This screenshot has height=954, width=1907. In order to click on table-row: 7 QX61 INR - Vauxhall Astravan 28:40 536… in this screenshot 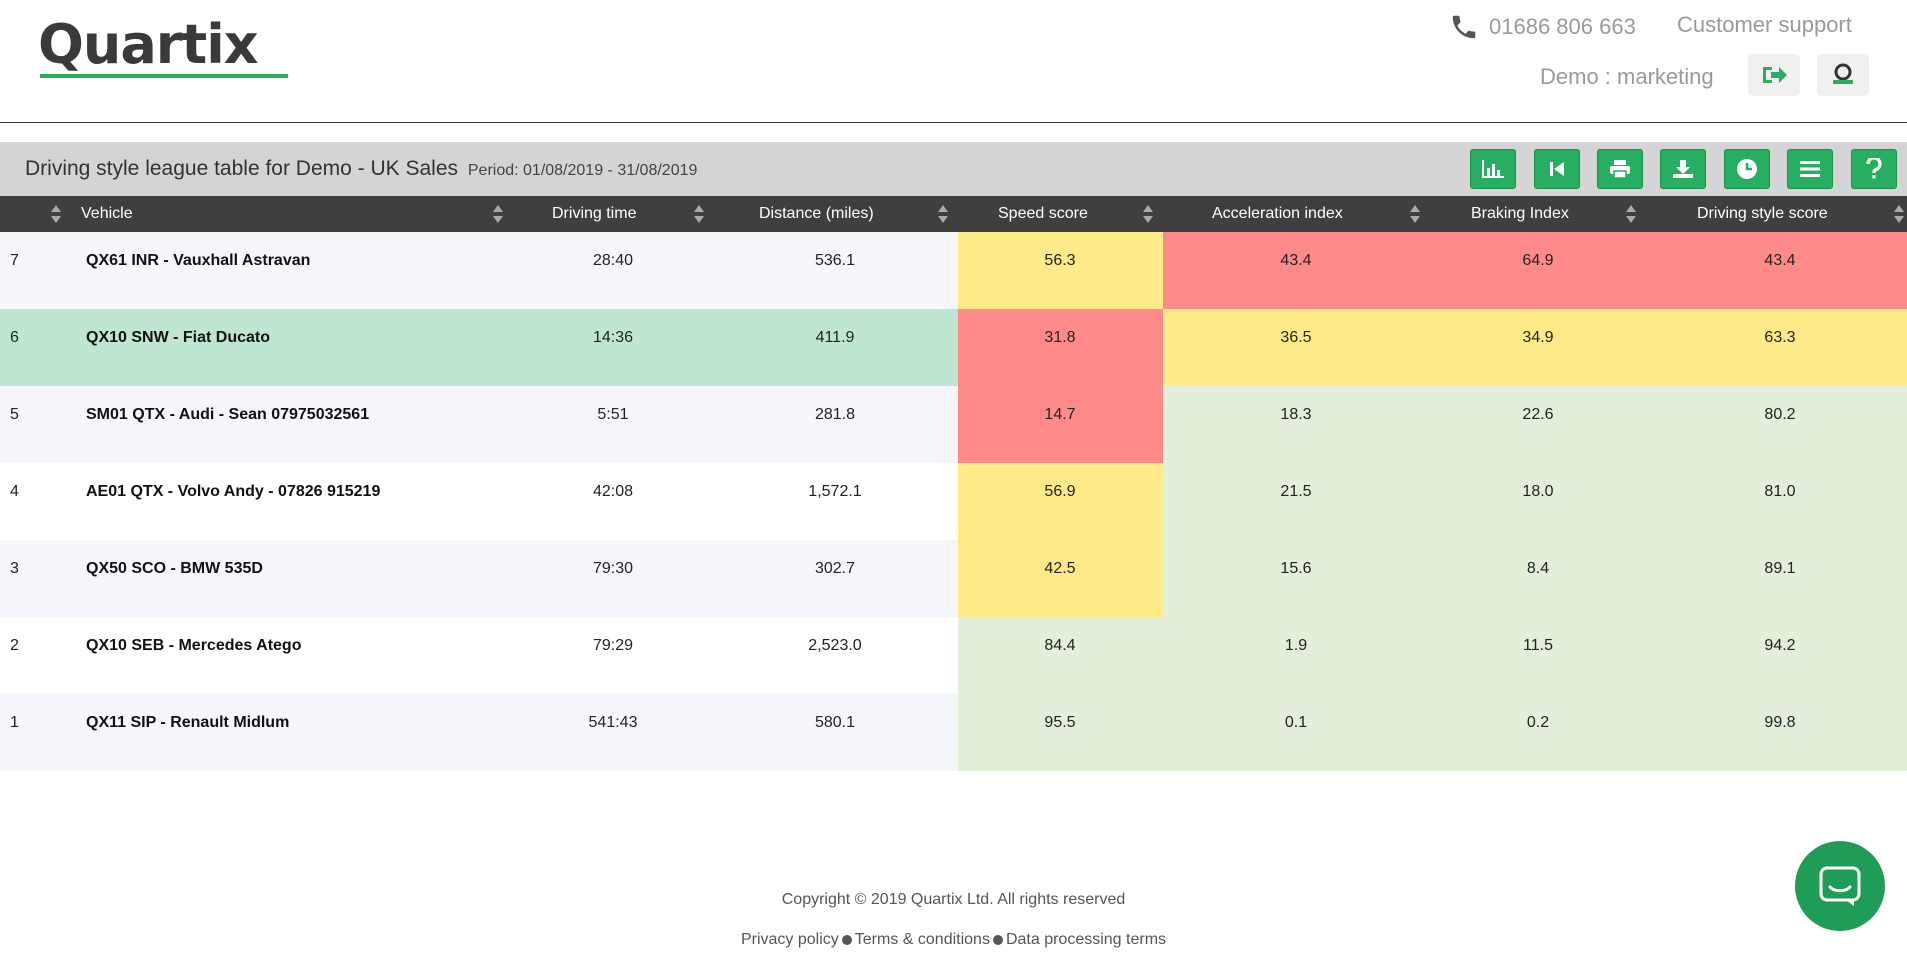, I will do `click(953, 270)`.